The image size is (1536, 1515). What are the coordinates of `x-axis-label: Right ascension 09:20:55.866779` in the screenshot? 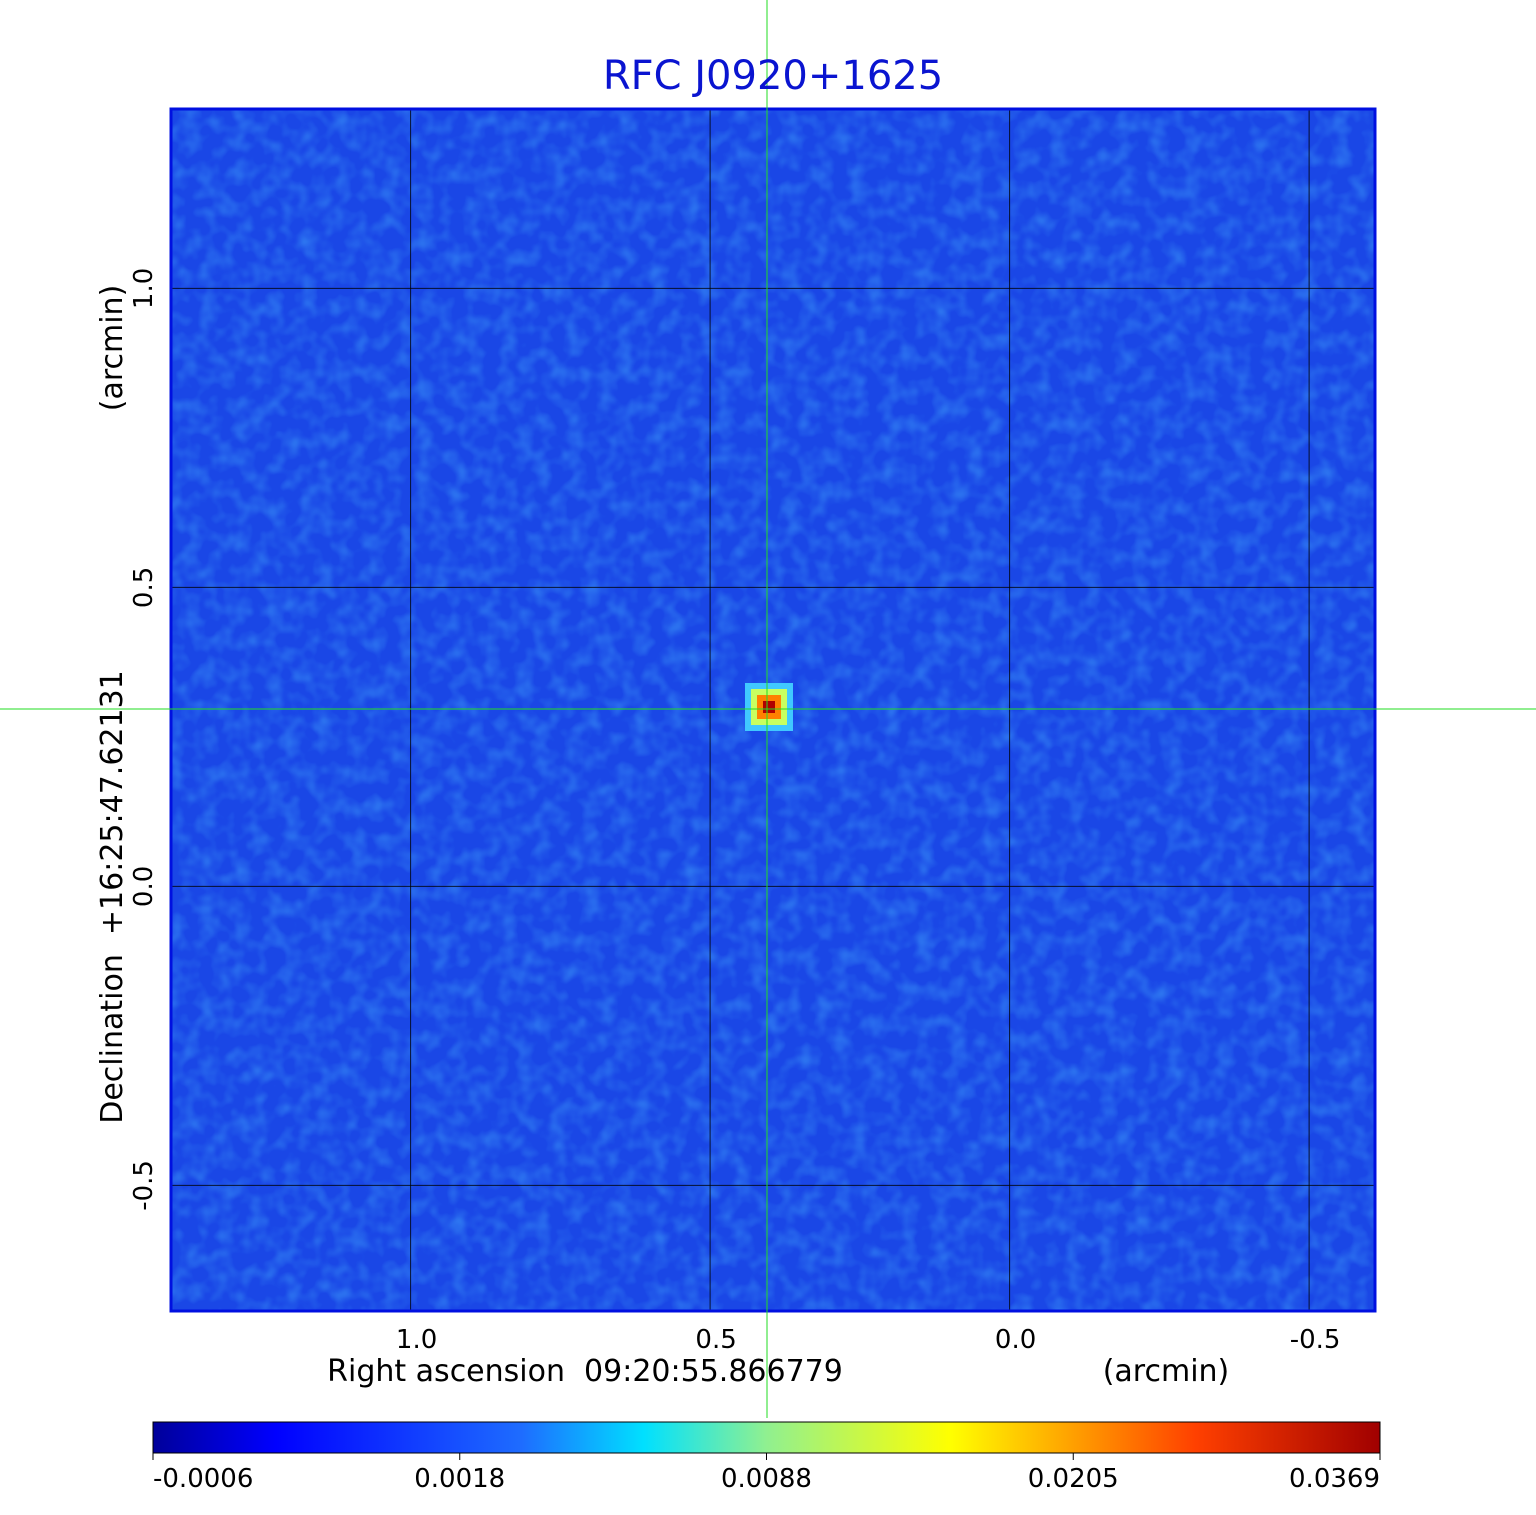 It's located at (585, 1371).